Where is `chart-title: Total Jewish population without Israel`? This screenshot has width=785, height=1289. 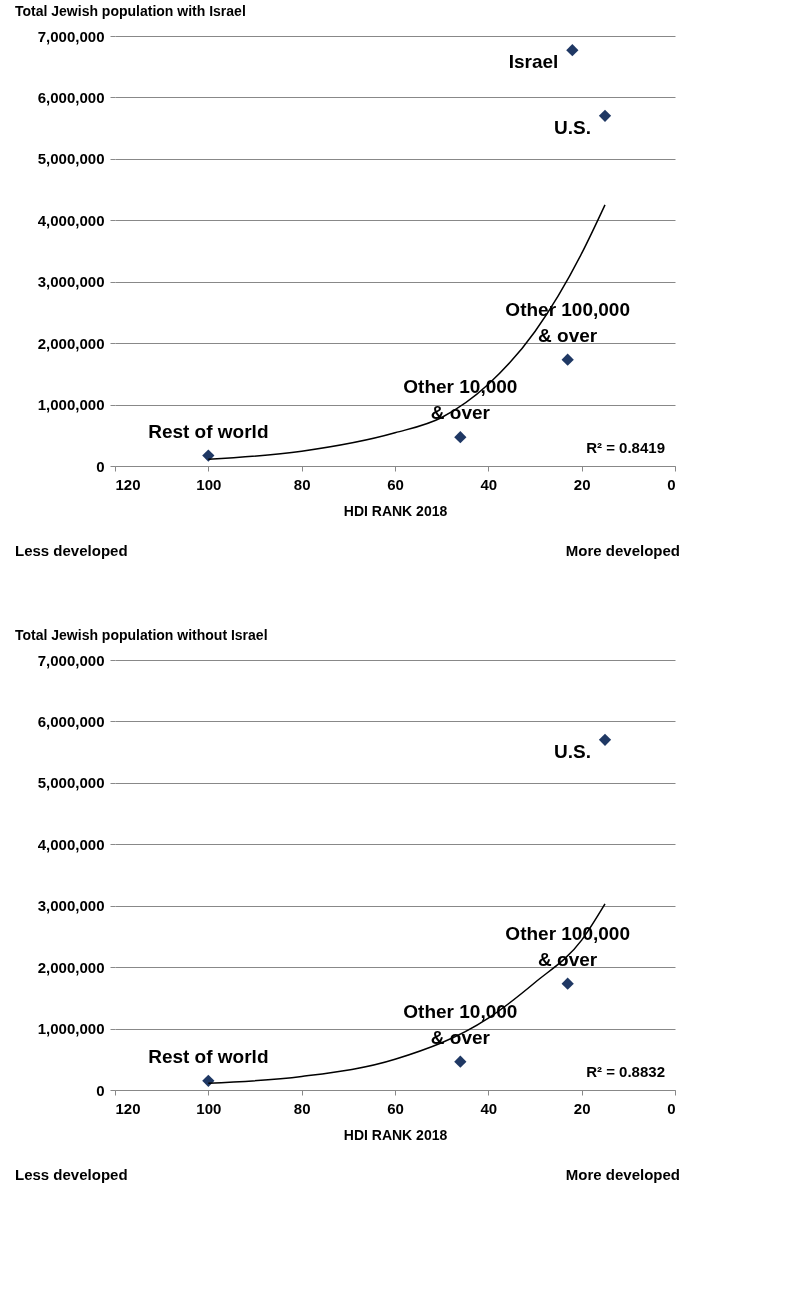
chart-title: Total Jewish population without Israel is located at coordinates (141, 635).